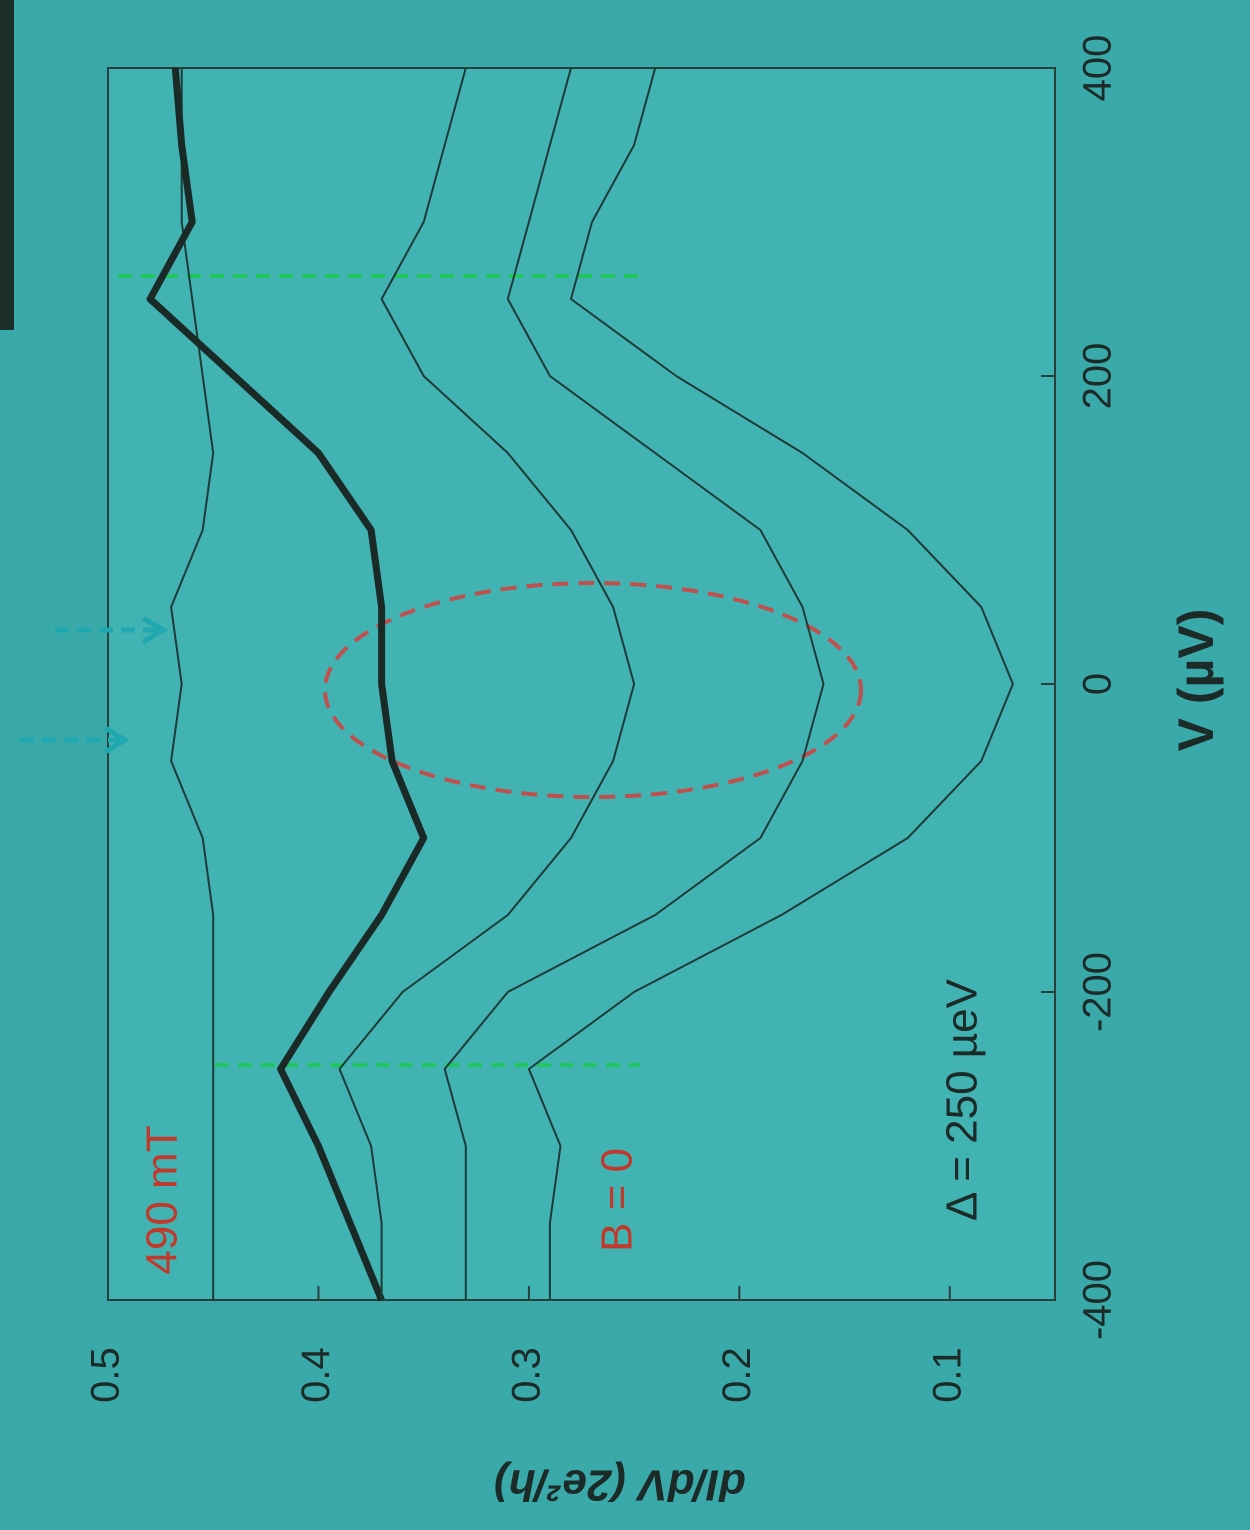 This screenshot has width=1250, height=1530. Describe the element at coordinates (1098, 992) in the screenshot. I see `x-tick-label: -200` at that location.